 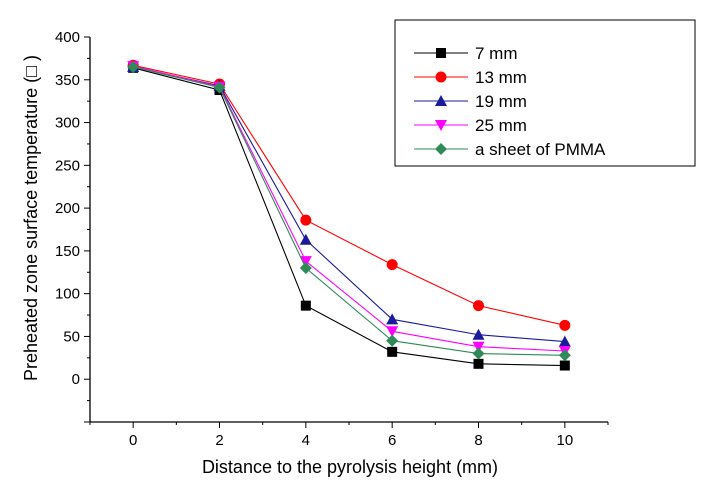 What do you see at coordinates (478, 440) in the screenshot?
I see `x-tick-label: 8` at bounding box center [478, 440].